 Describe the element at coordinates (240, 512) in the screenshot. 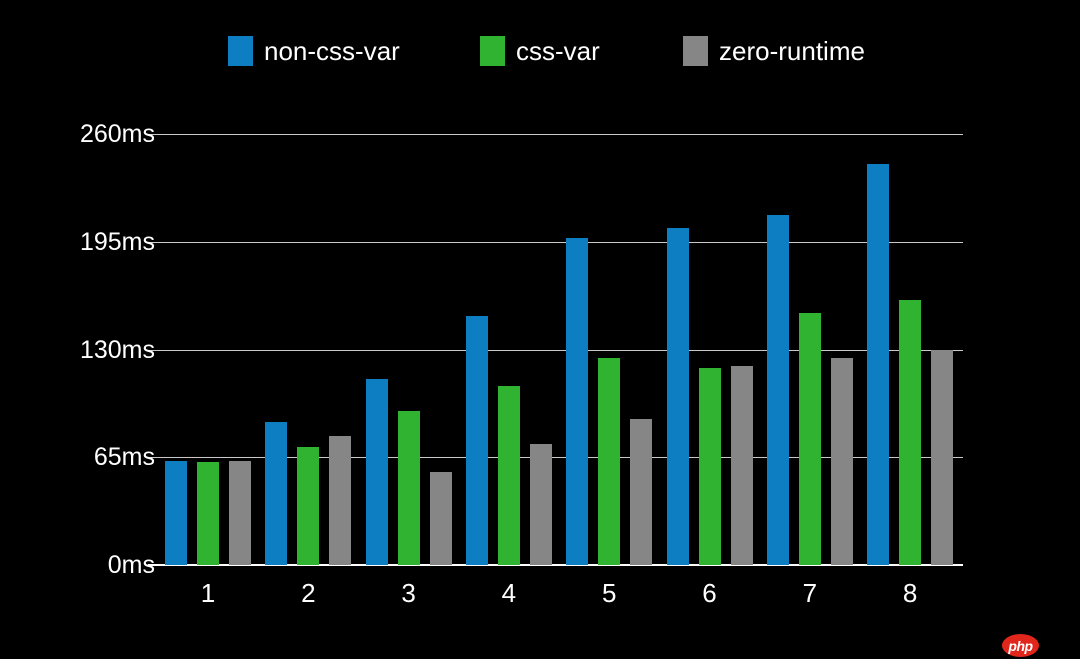

I see `bar-zero-runtime-cat1` at that location.